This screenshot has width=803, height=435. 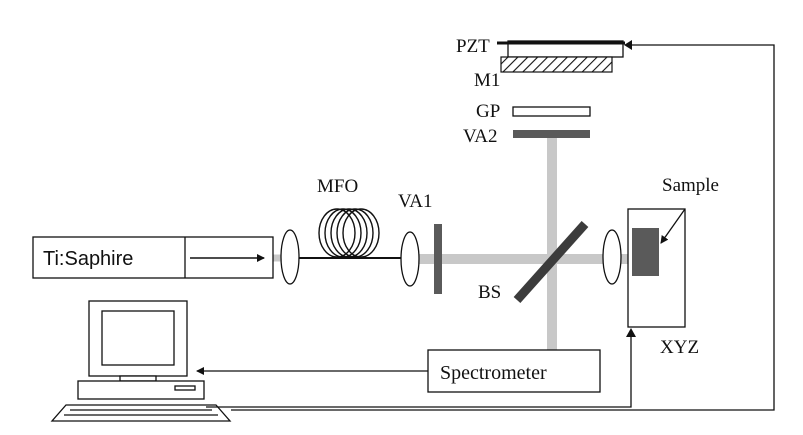 I want to click on fiber-coil-icon, so click(x=349, y=233).